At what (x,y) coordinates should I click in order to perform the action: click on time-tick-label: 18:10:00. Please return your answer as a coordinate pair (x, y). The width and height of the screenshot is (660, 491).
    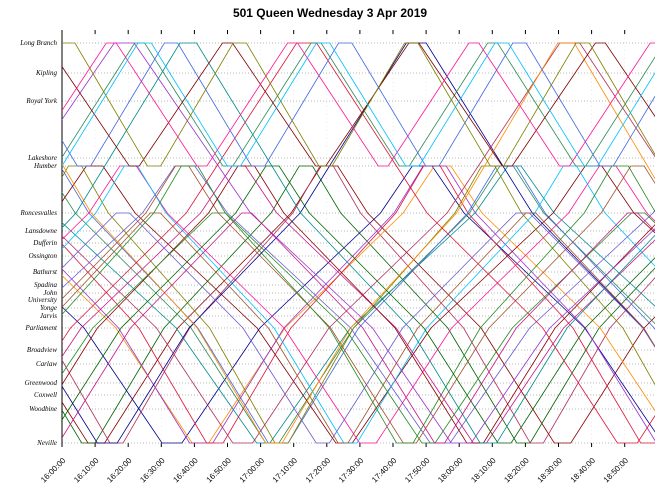
    Looking at the image, I should click on (483, 470).